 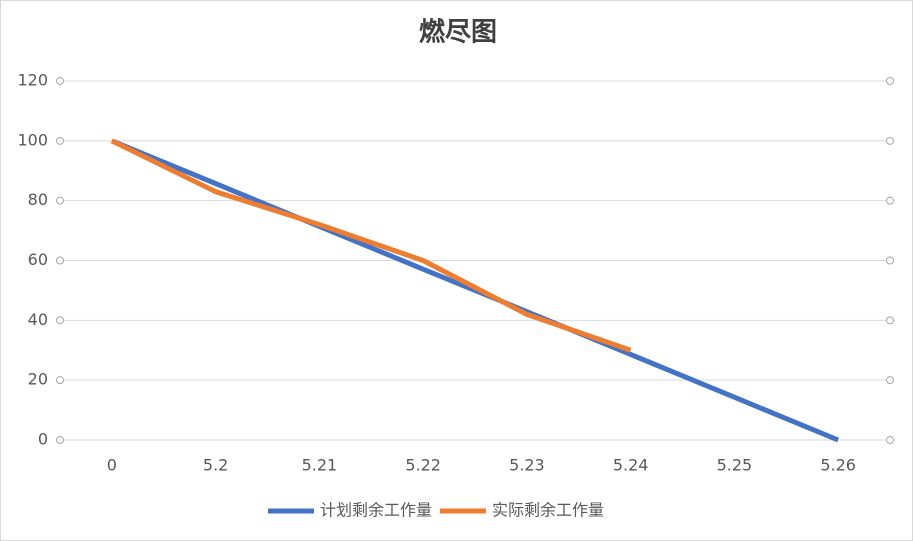 What do you see at coordinates (423, 465) in the screenshot?
I see `x-tick-label: 5.22` at bounding box center [423, 465].